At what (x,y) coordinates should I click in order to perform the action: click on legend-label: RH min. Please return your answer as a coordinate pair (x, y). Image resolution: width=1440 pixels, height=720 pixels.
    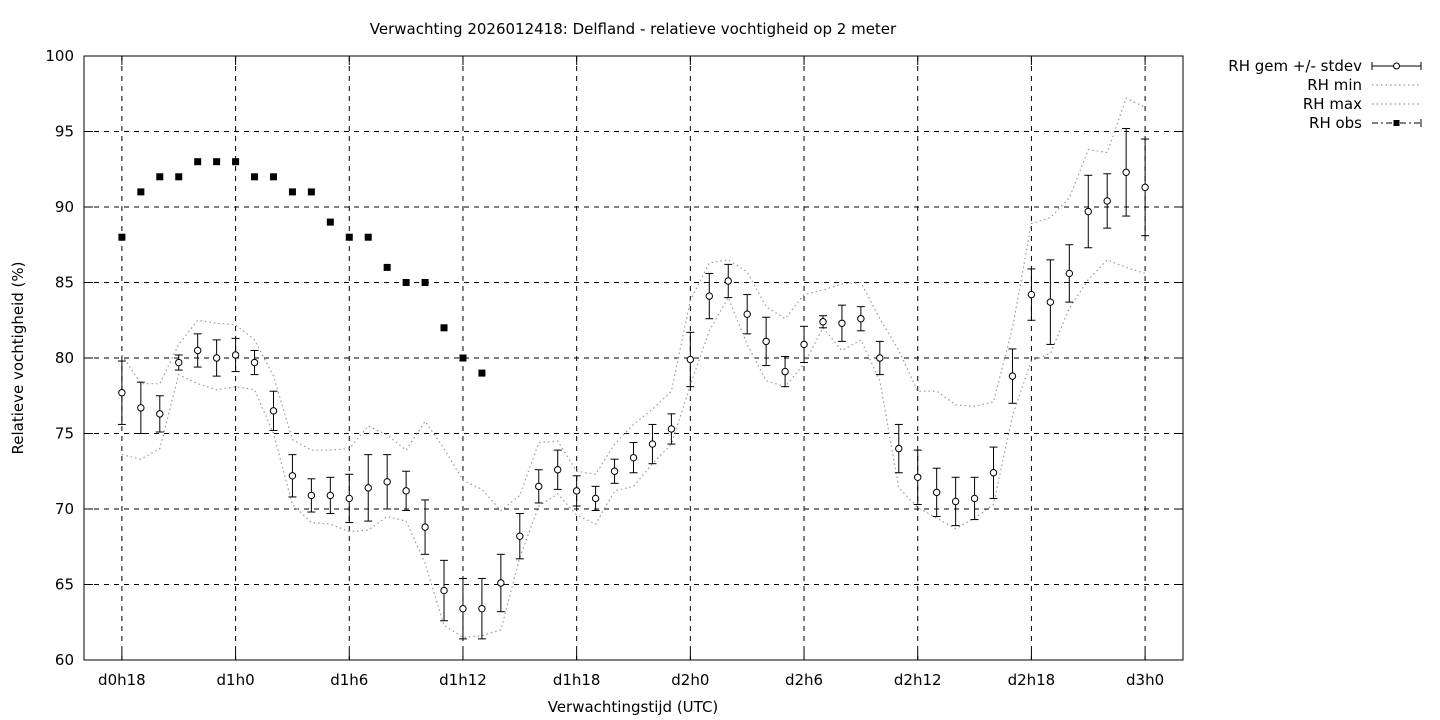
    Looking at the image, I should click on (1334, 85).